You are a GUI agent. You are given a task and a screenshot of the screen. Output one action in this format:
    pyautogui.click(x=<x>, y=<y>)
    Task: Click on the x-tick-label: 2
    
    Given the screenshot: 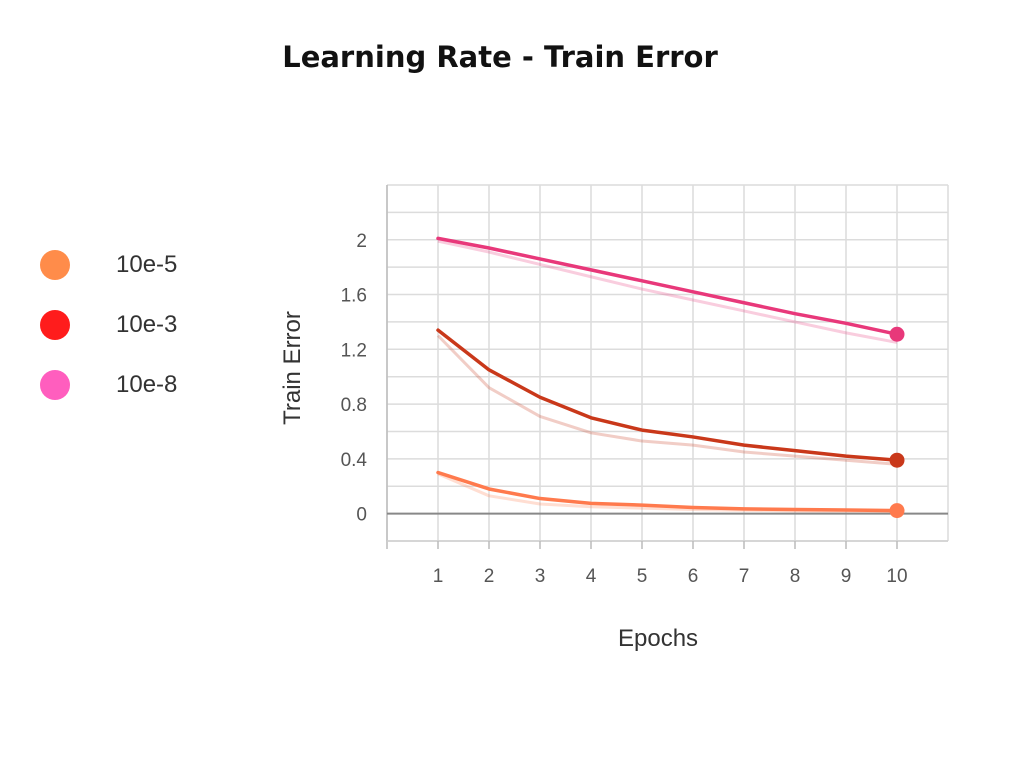 What is the action you would take?
    pyautogui.click(x=489, y=576)
    